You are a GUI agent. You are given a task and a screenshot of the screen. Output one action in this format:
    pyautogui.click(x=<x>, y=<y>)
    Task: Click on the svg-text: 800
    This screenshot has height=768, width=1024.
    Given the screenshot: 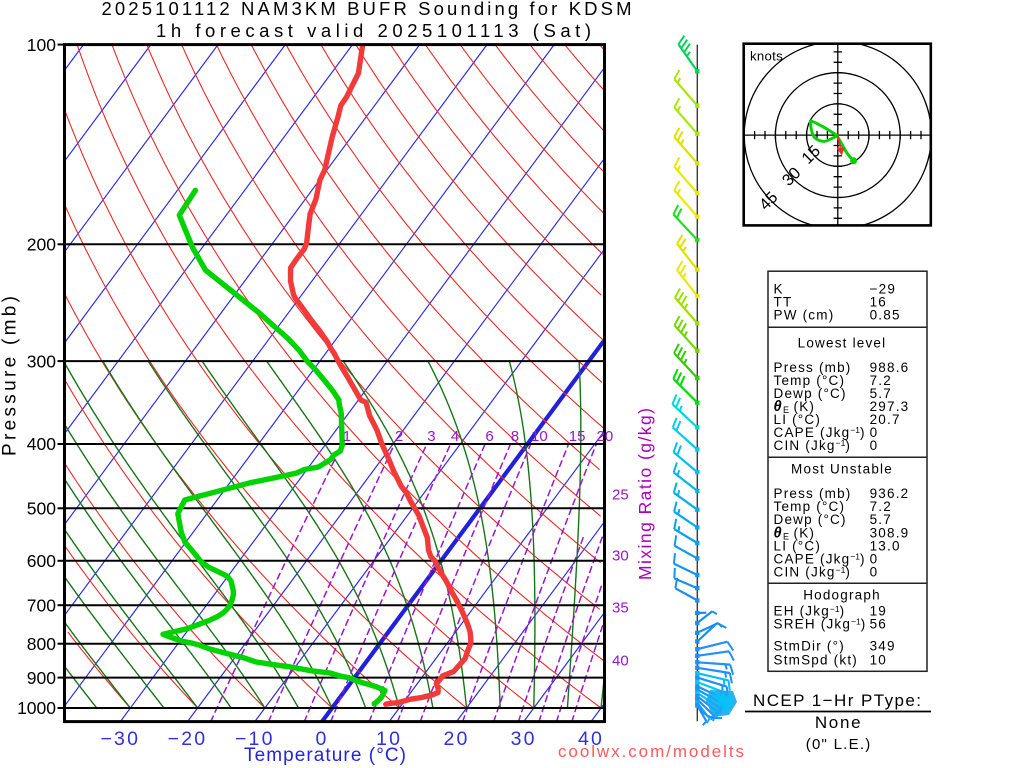 What is the action you would take?
    pyautogui.click(x=41, y=644)
    